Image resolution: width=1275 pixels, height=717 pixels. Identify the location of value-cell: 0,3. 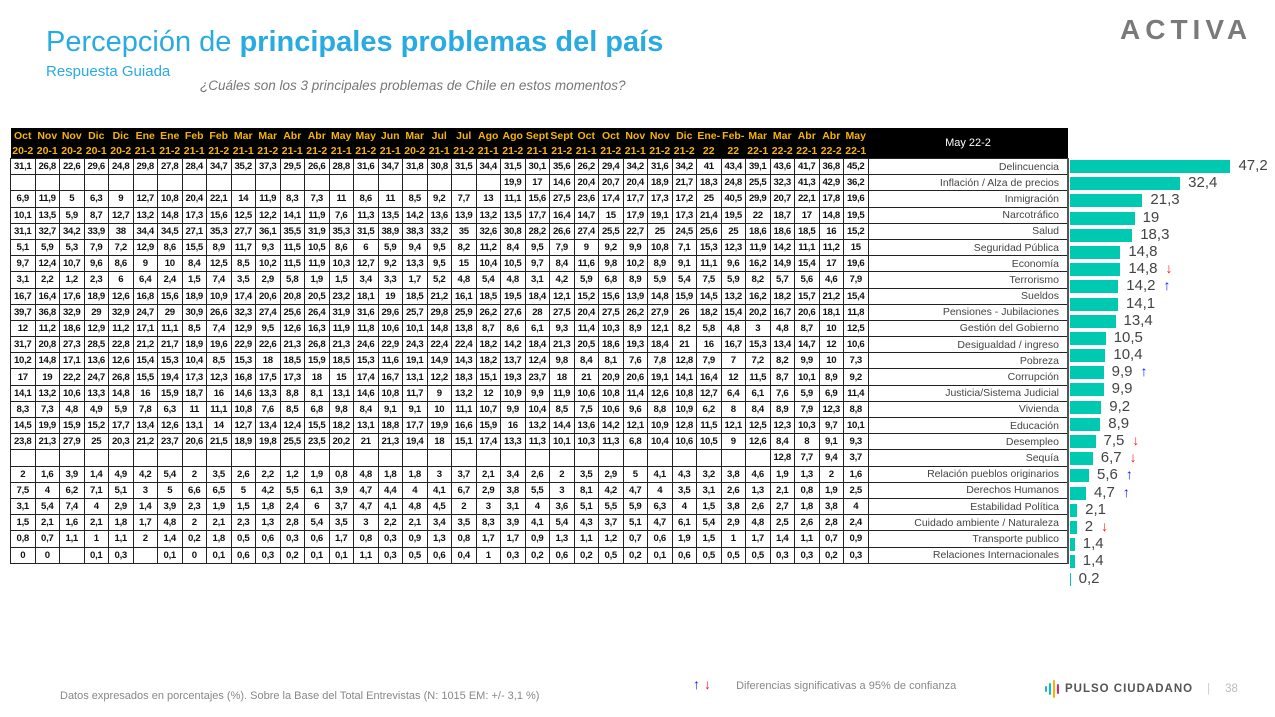
(268, 555).